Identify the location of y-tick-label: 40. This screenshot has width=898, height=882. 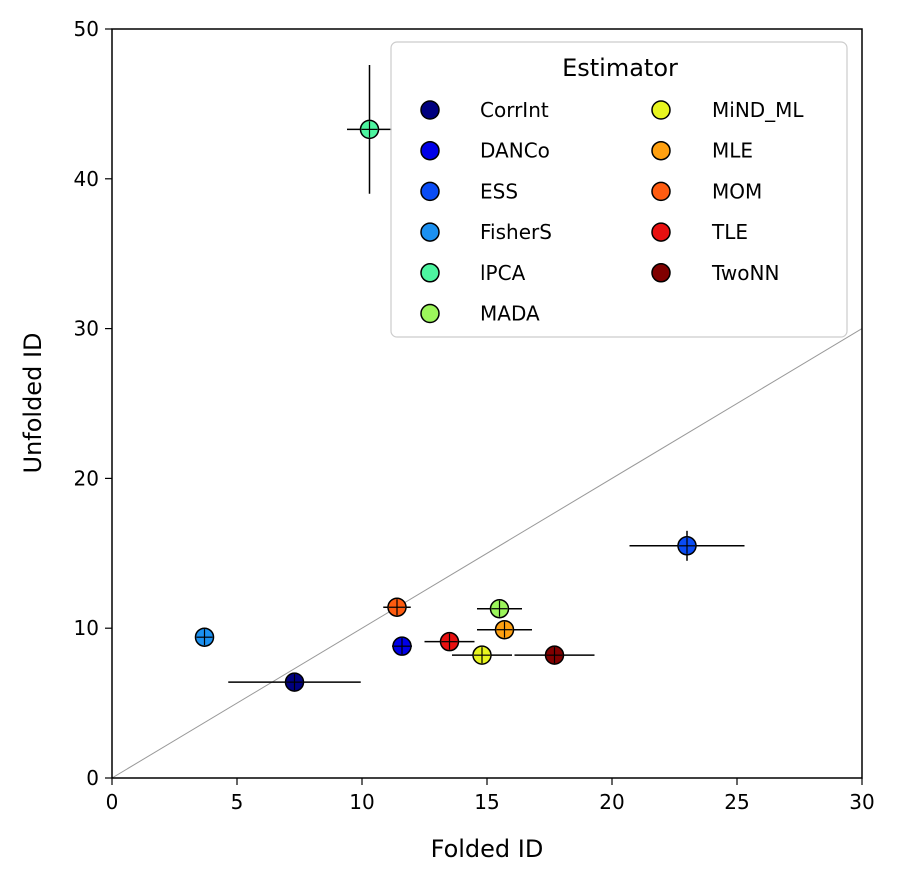
(86, 179).